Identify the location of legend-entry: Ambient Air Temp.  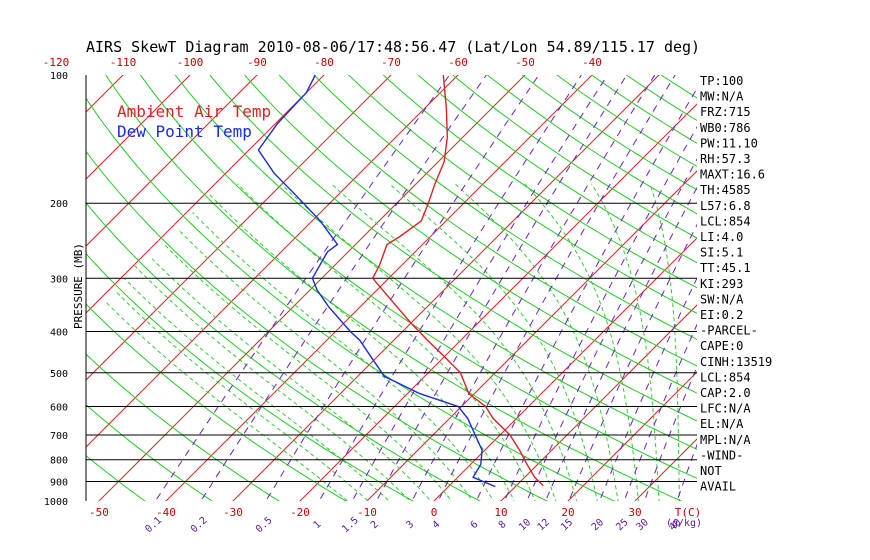
(194, 111).